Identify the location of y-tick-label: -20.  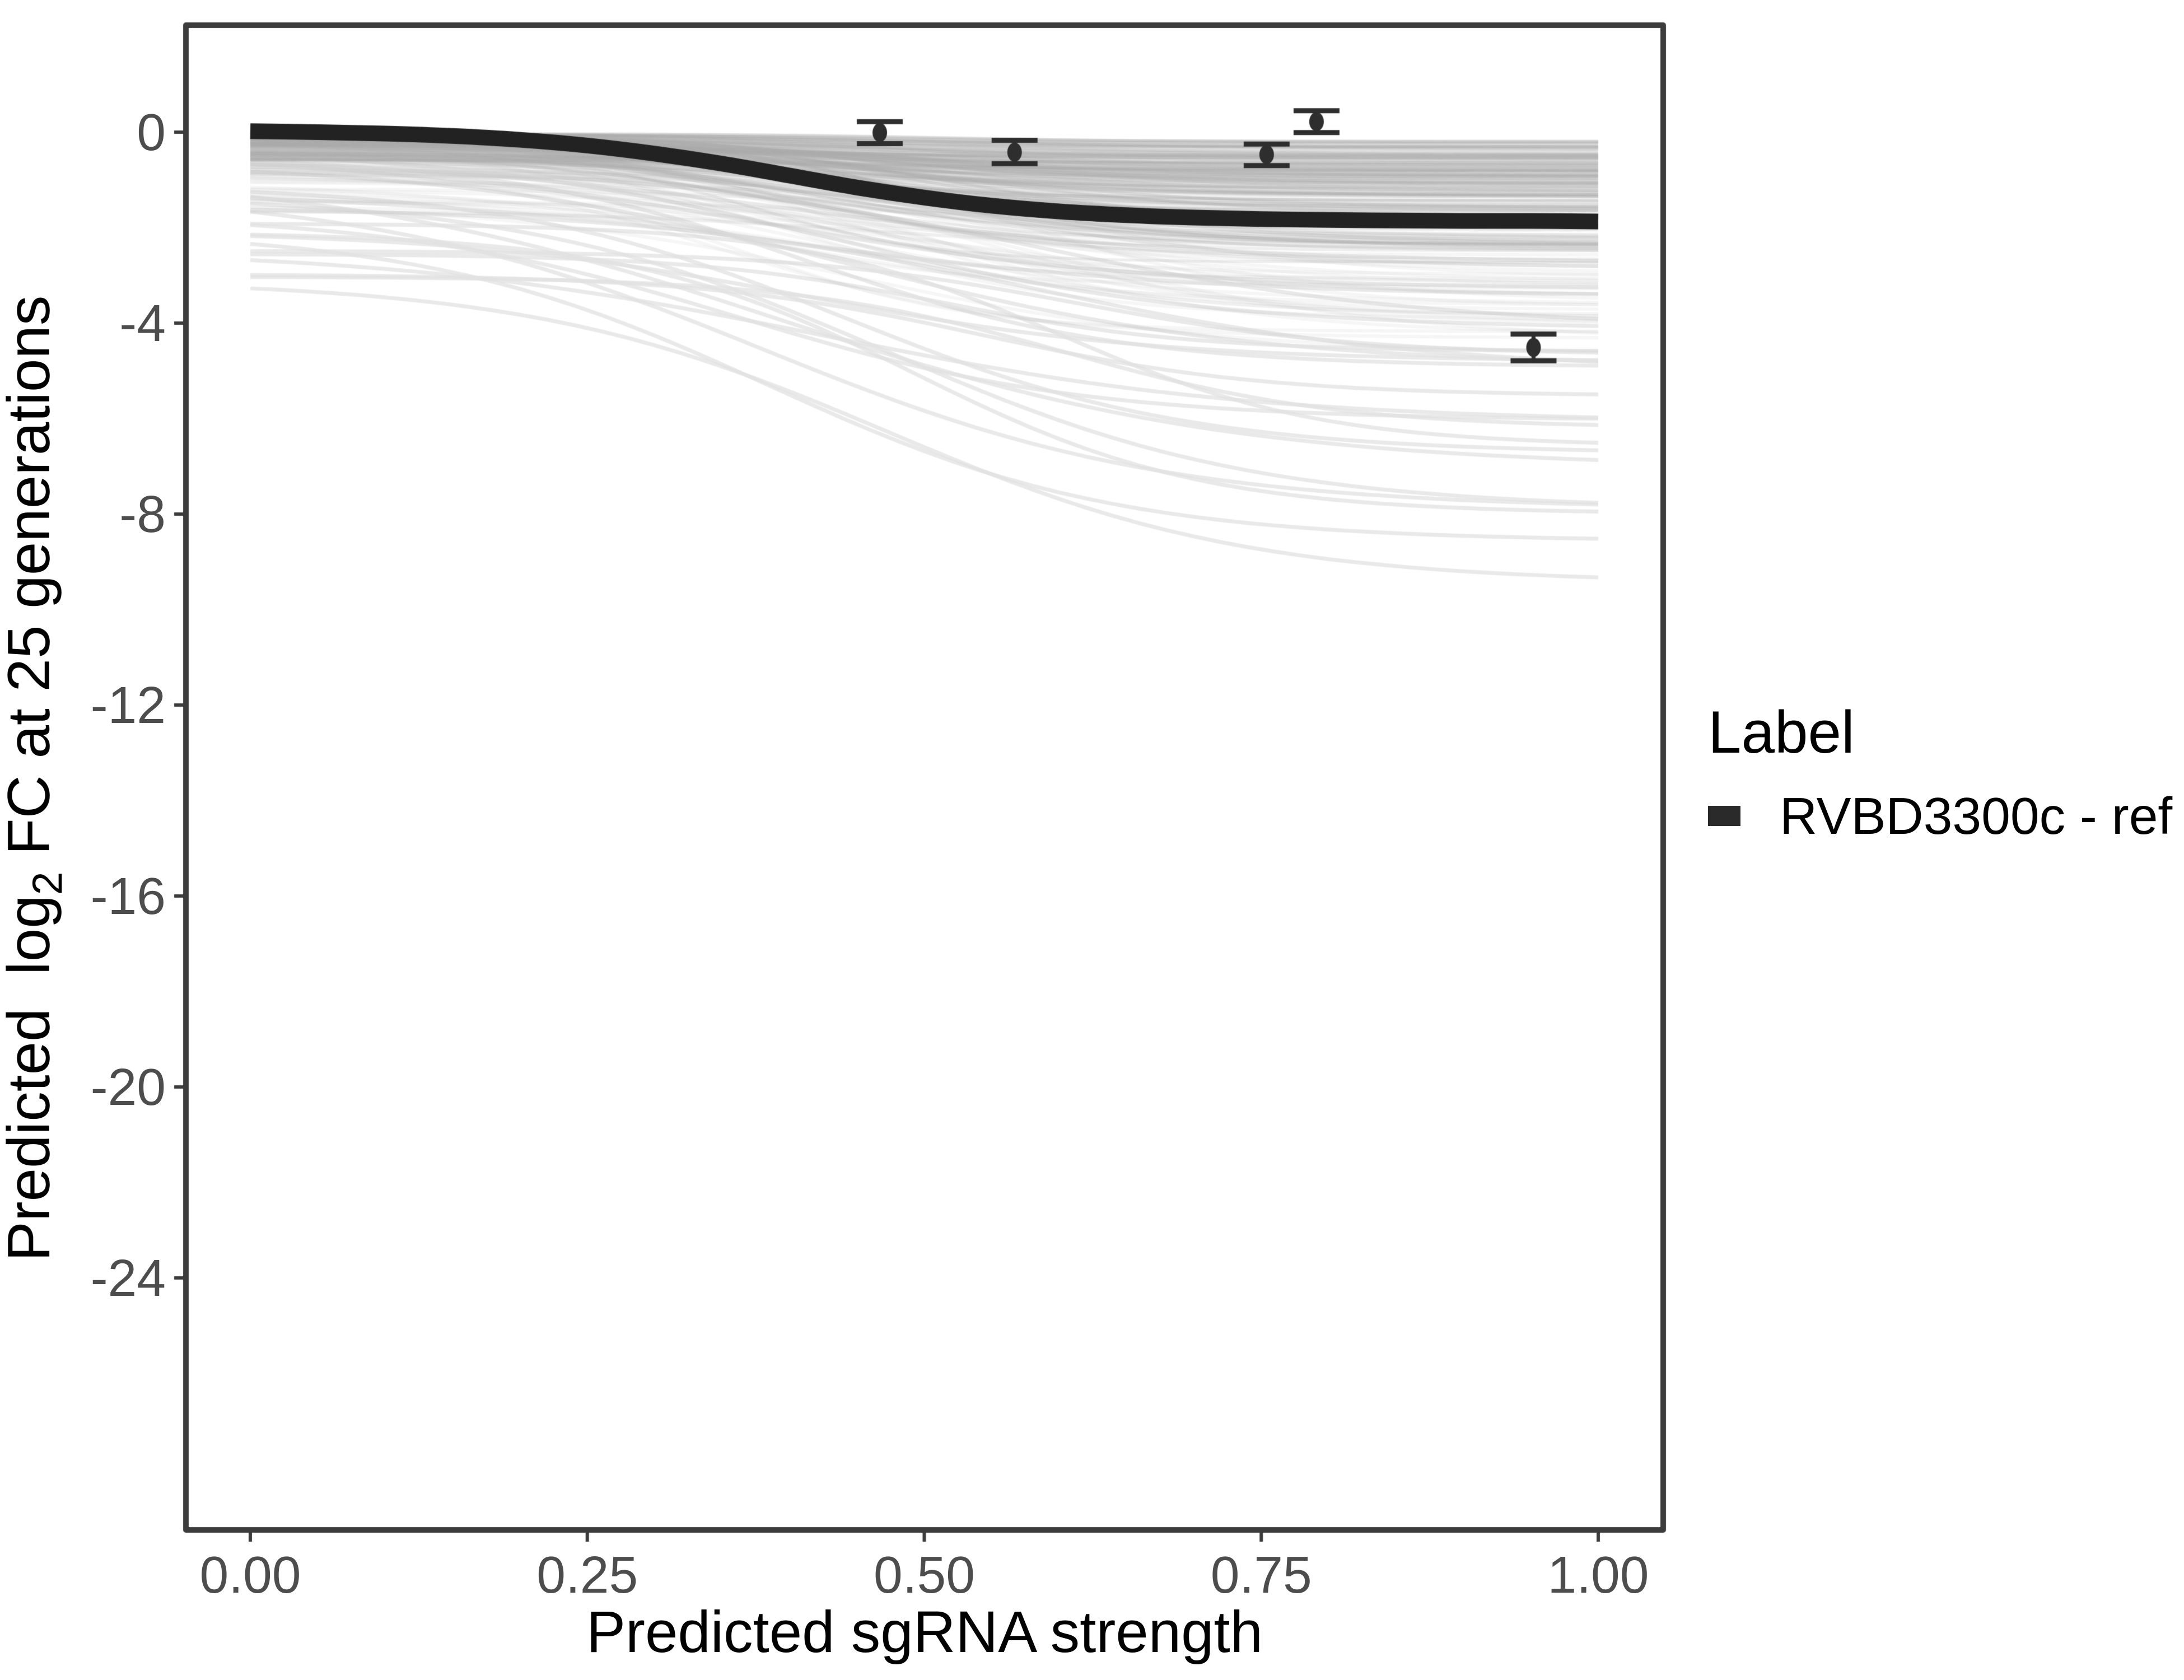
(128, 1087).